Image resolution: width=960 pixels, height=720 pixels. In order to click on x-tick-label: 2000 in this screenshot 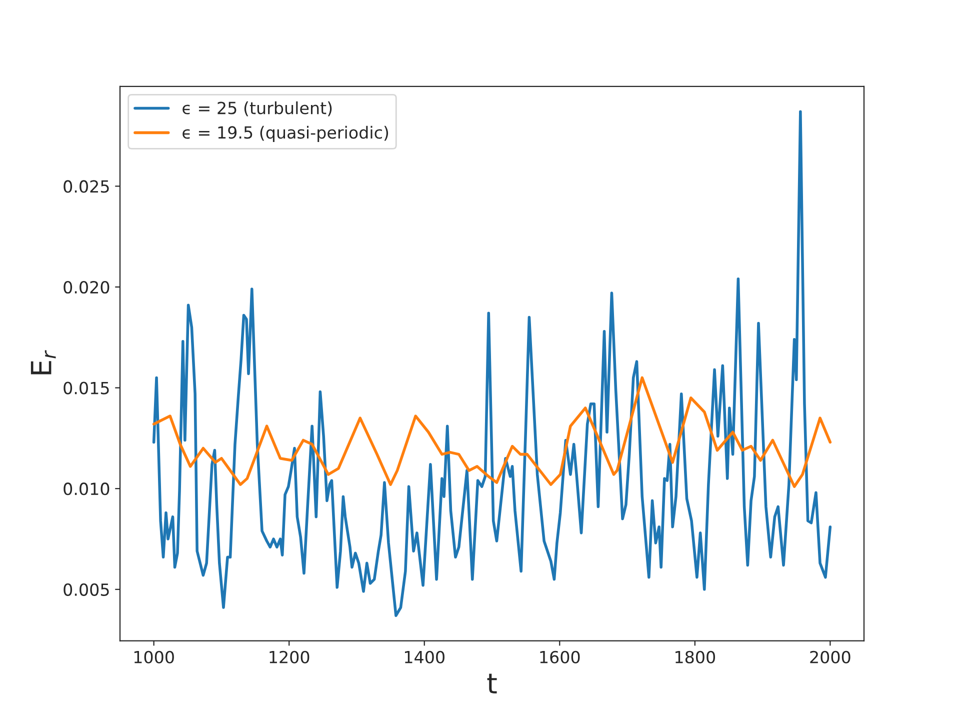, I will do `click(830, 657)`.